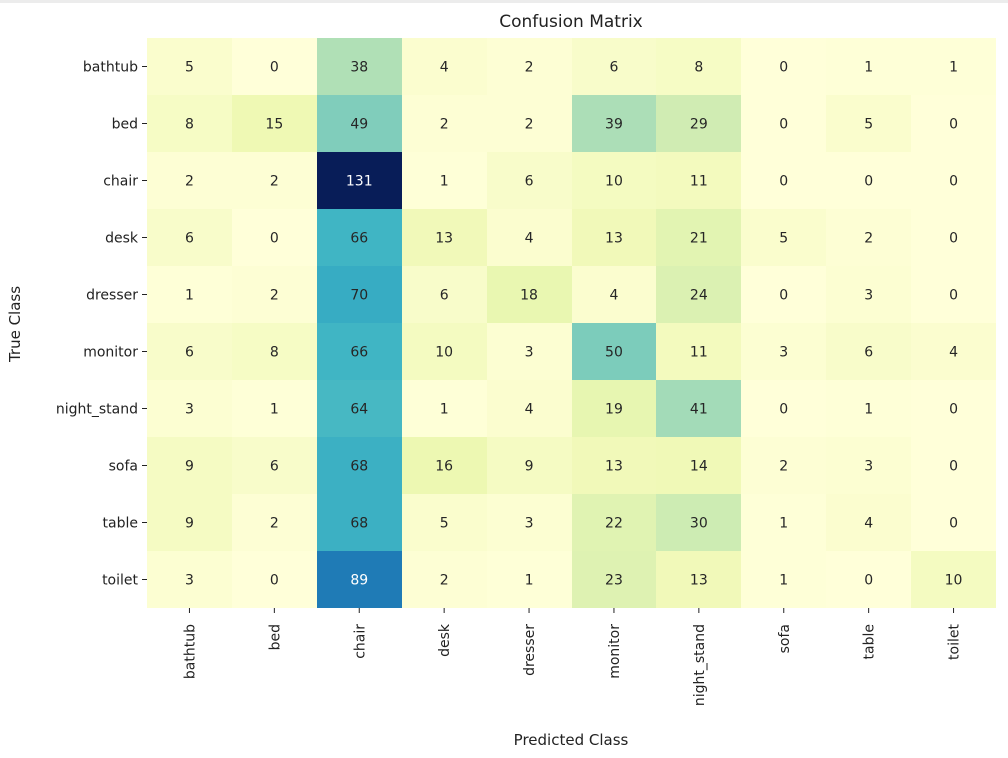  I want to click on cell-value-label: 13, so click(614, 467).